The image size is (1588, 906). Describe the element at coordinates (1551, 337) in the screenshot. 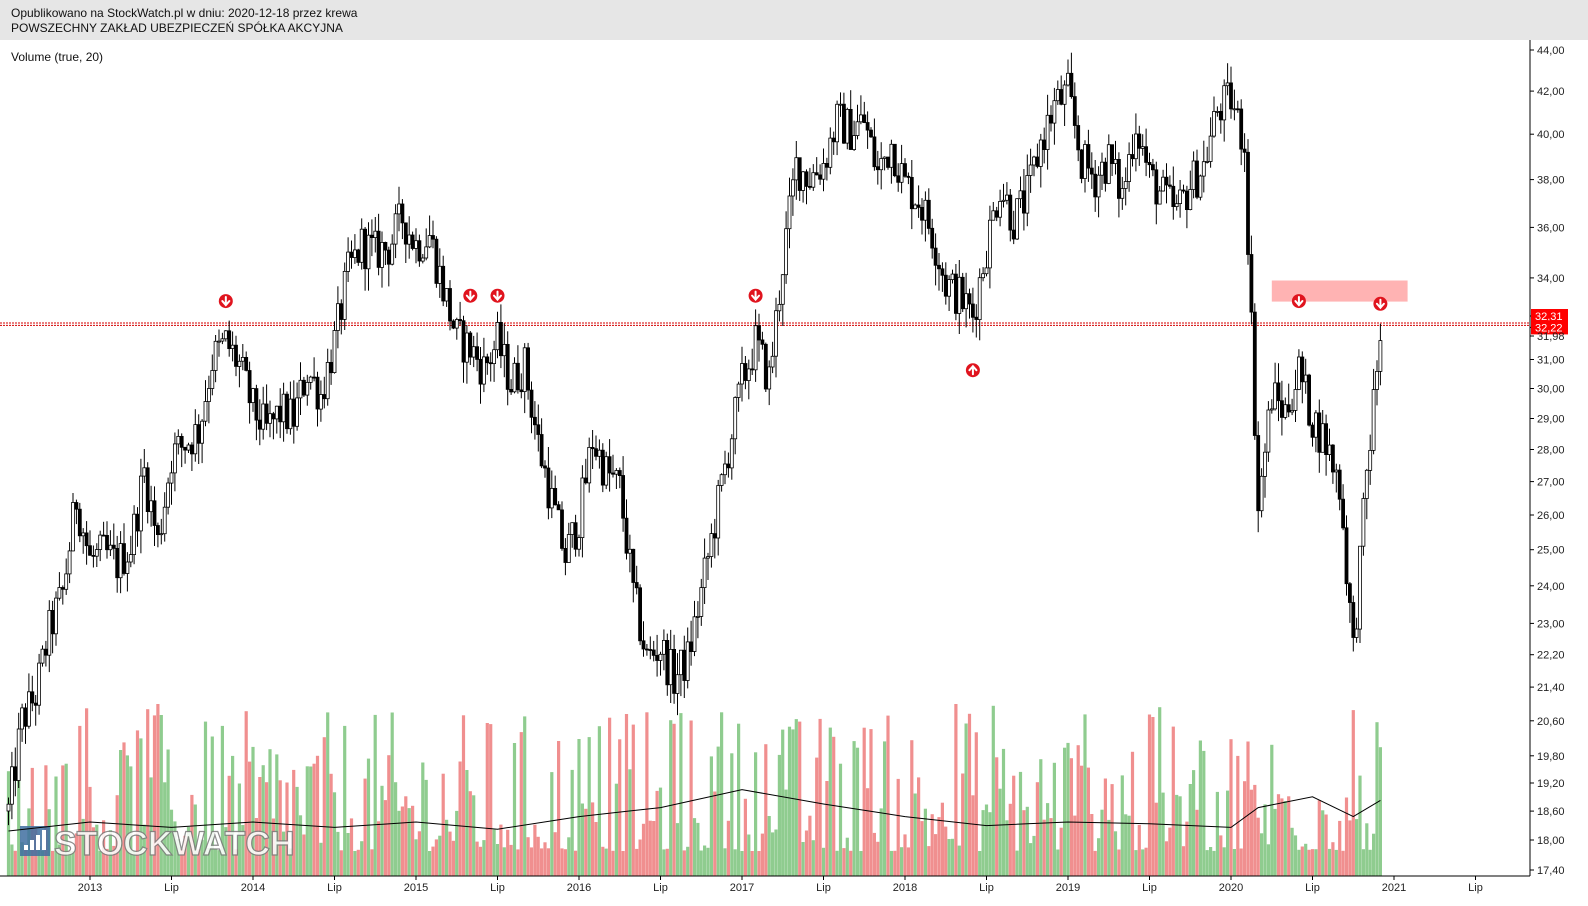

I see `y-tick-label: 31,98` at that location.